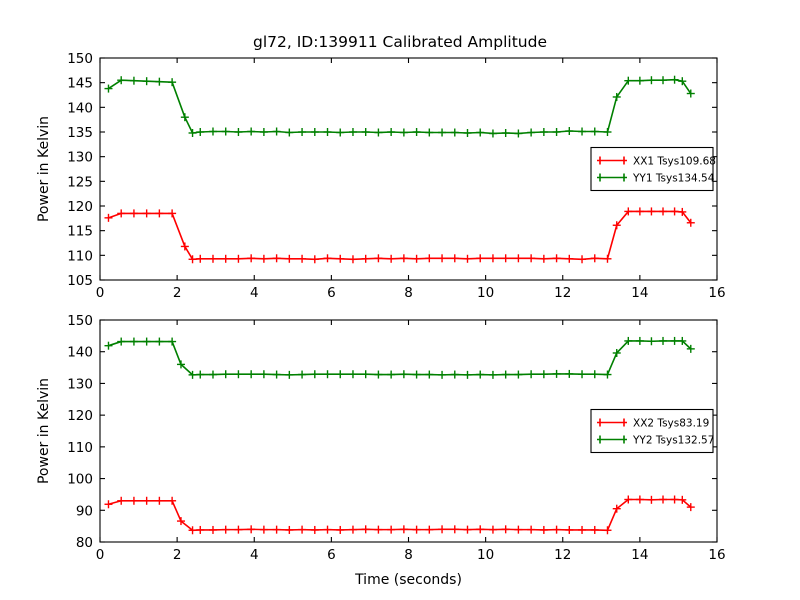 This screenshot has height=600, width=800. I want to click on legend: XX2 Tsys83.19 YY2 Tsys132.57, so click(652, 431).